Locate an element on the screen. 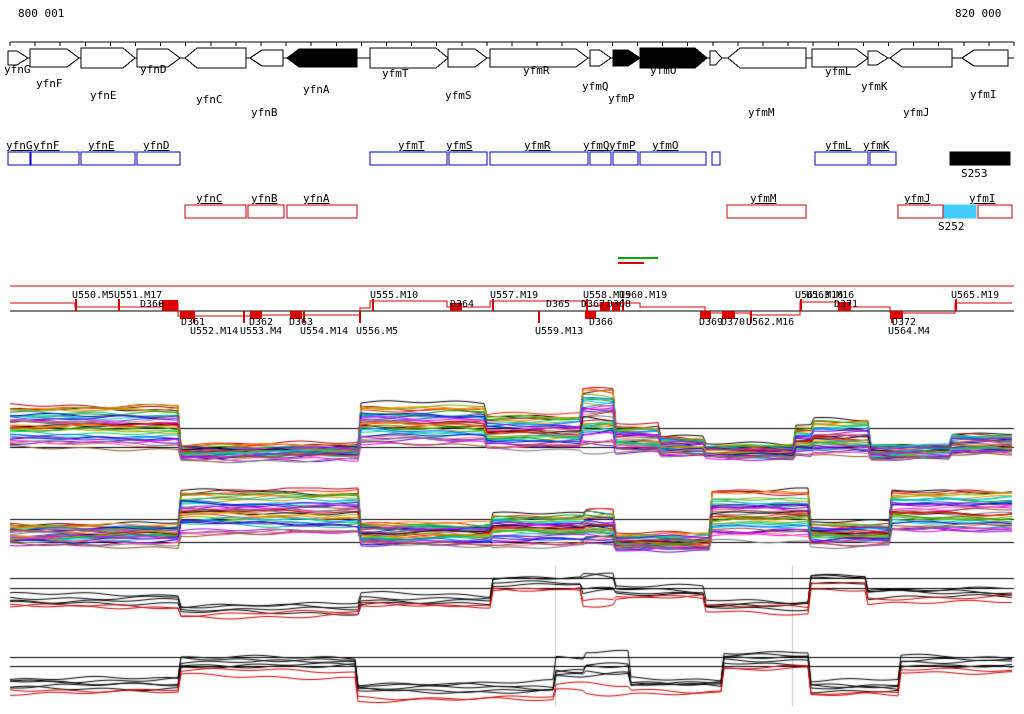 This screenshot has width=1024, height=714. gene-arrow-yfnE is located at coordinates (108, 58).